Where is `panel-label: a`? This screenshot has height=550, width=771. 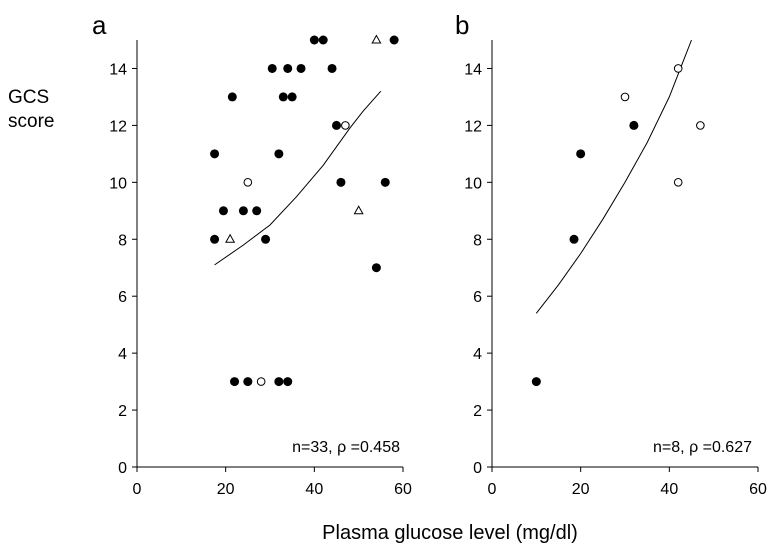
panel-label: a is located at coordinates (99, 25).